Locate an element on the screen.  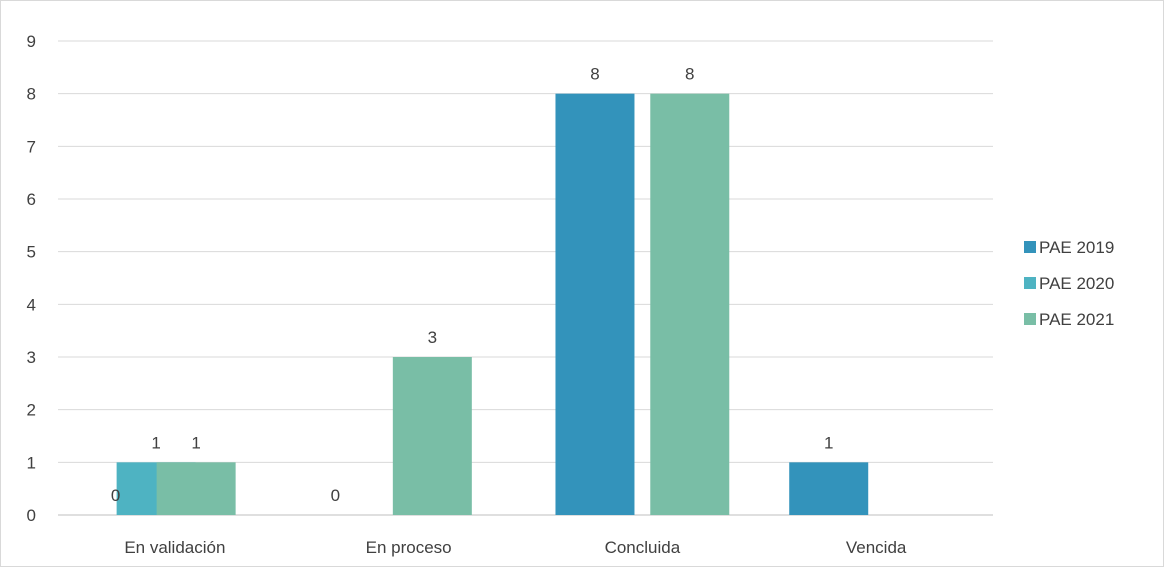
x-category-label: En proceso is located at coordinates (409, 547).